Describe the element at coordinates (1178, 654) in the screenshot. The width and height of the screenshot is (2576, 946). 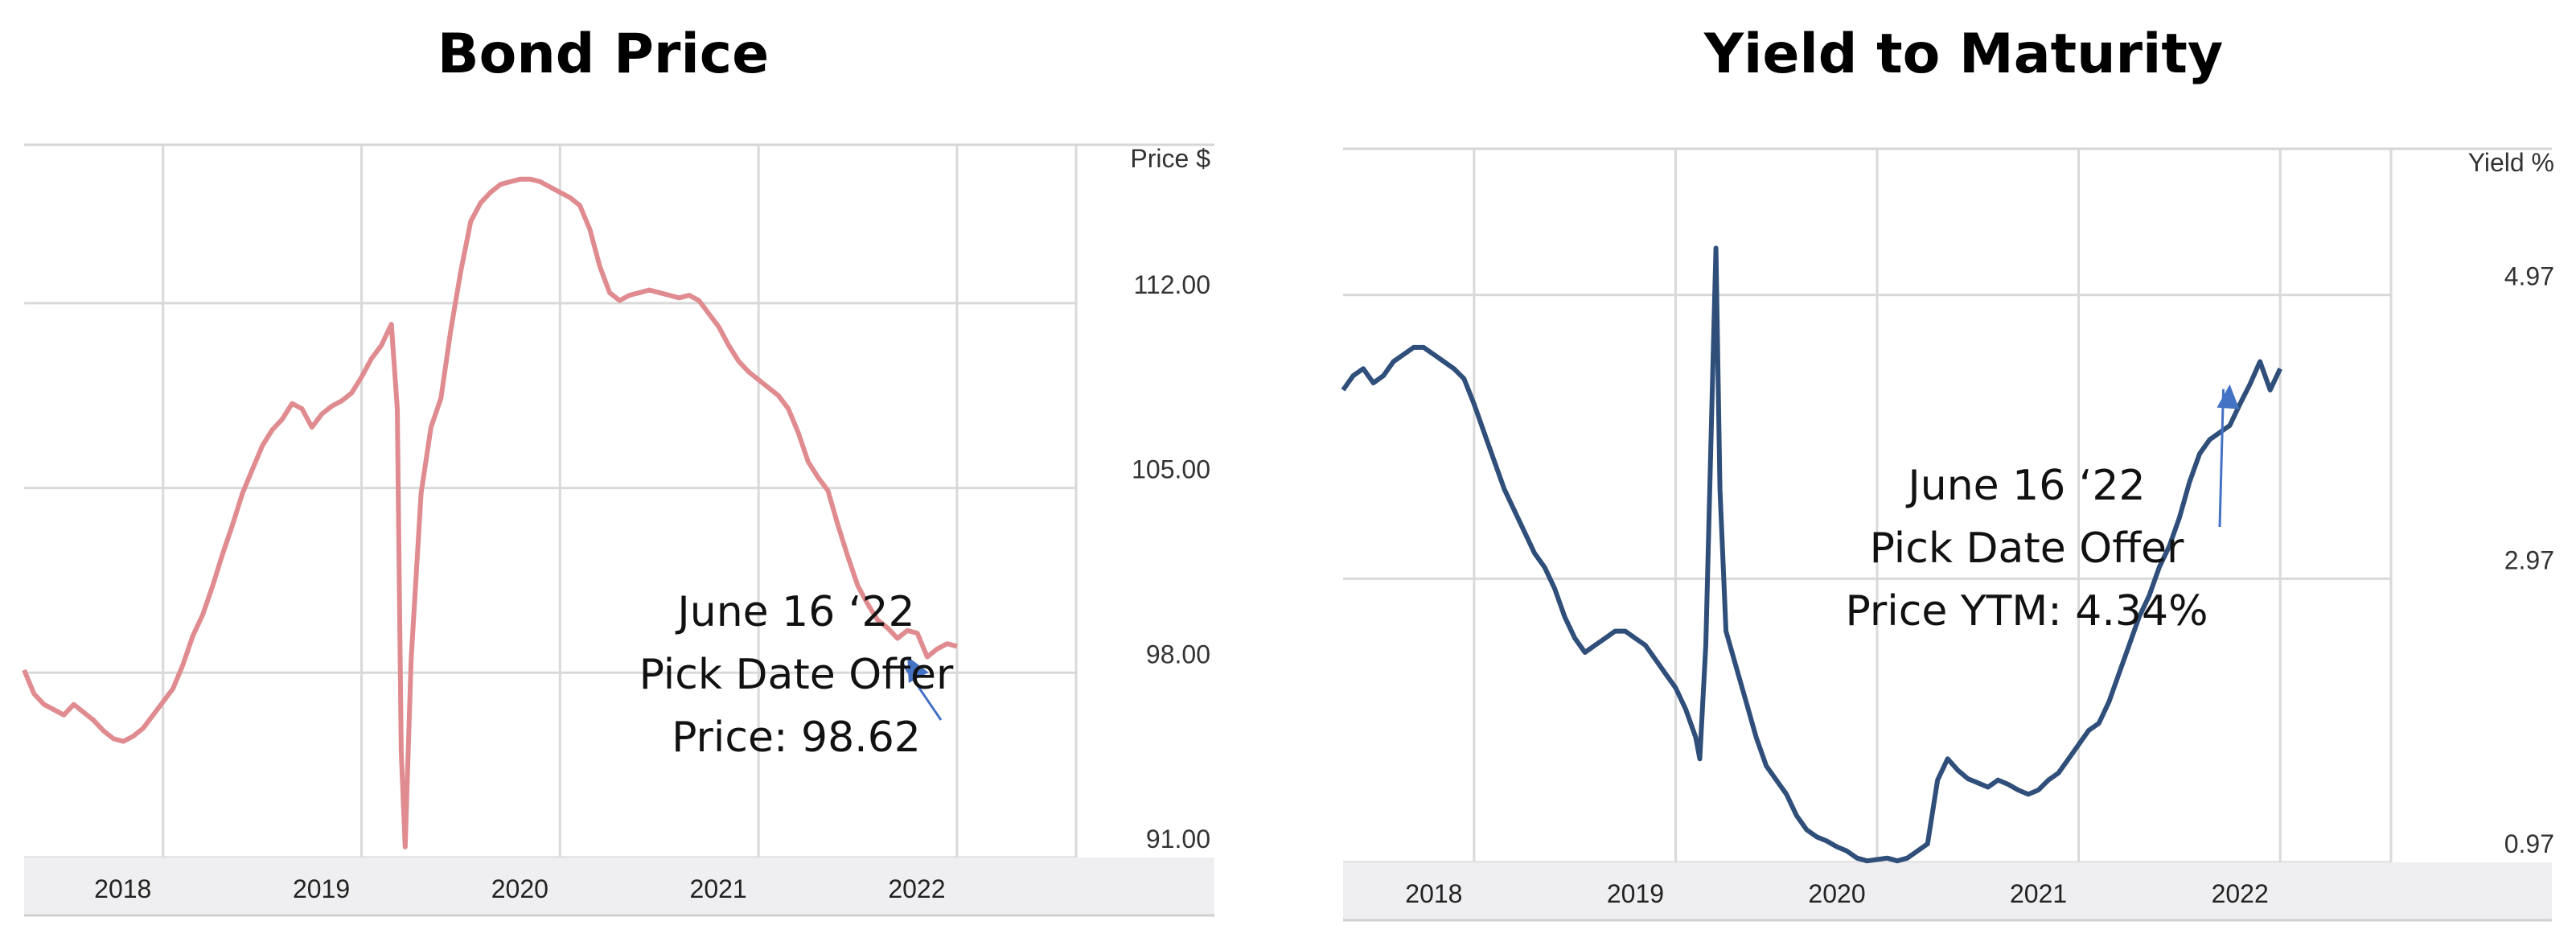
I see `y-tick-label: 98.00` at that location.